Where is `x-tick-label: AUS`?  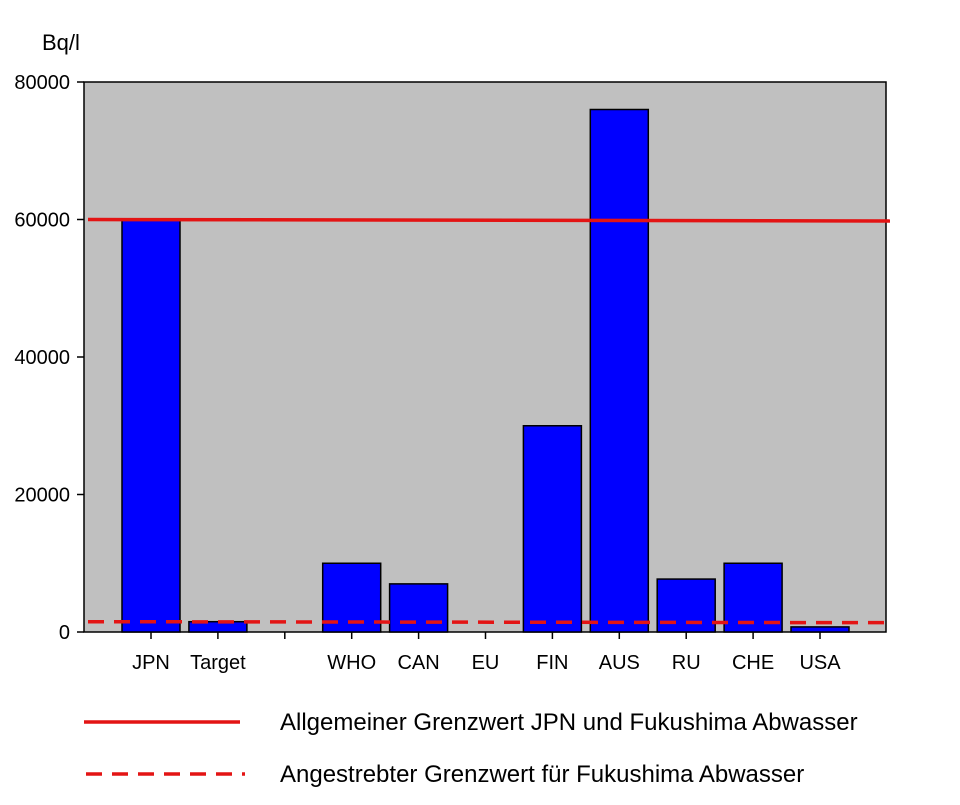
x-tick-label: AUS is located at coordinates (619, 663).